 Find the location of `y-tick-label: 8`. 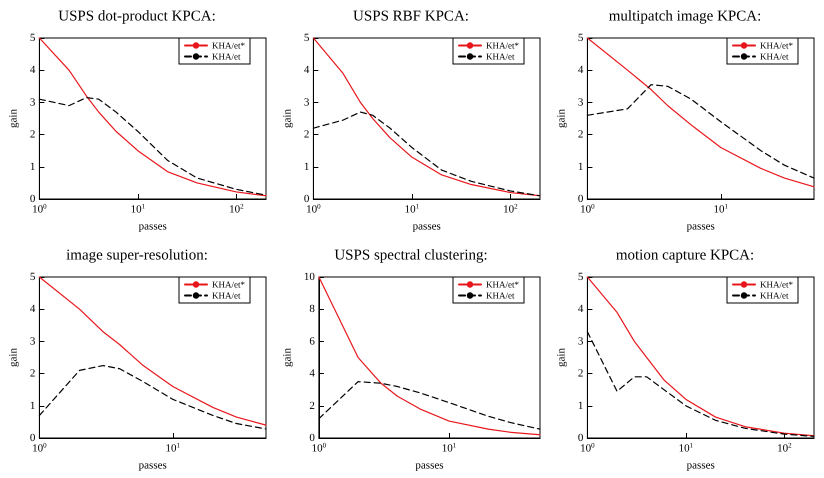

y-tick-label: 8 is located at coordinates (312, 309).